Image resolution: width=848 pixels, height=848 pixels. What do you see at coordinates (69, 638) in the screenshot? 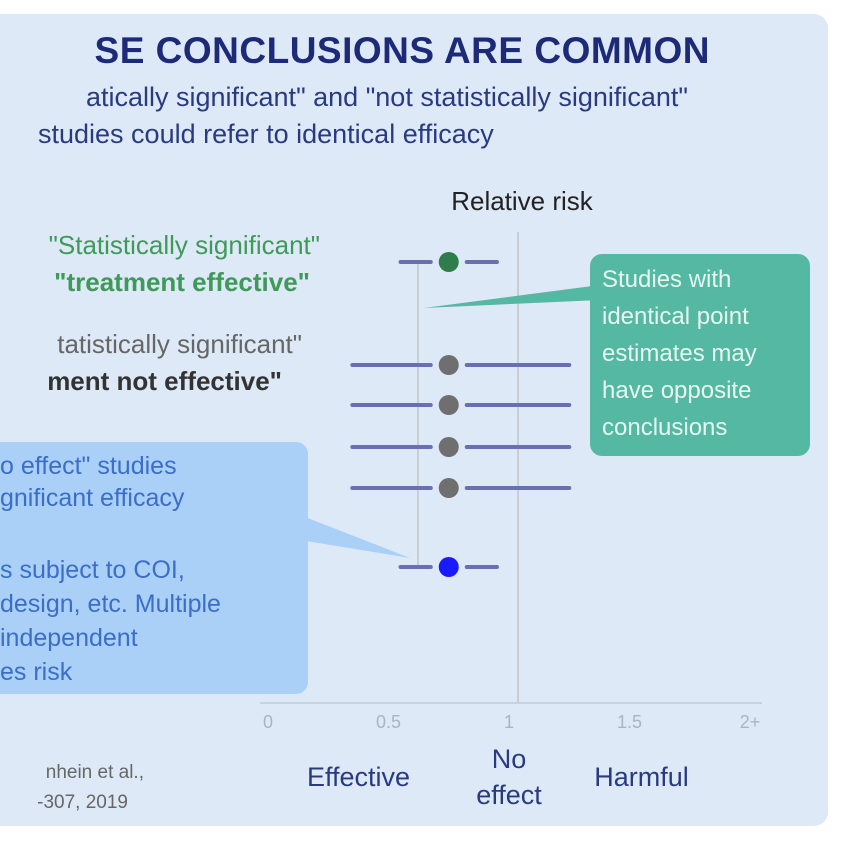
I see `callout-blue-line: independent` at bounding box center [69, 638].